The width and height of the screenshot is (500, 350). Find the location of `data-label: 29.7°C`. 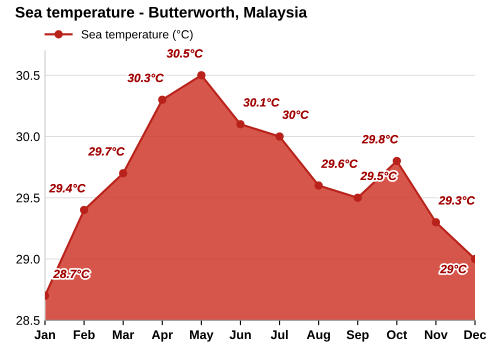

data-label: 29.7°C is located at coordinates (106, 151).